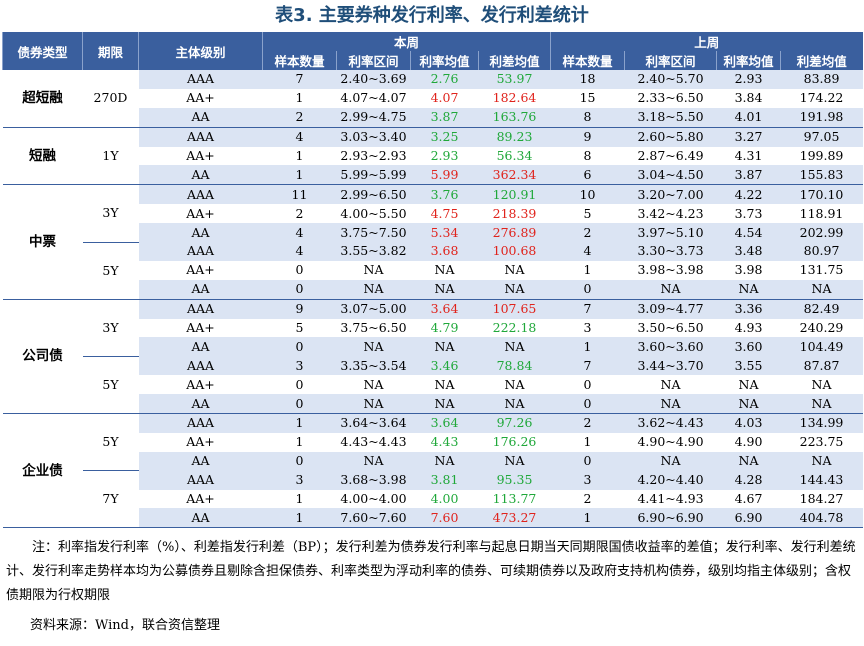 Image resolution: width=864 pixels, height=646 pixels. I want to click on table-cell: 4.20~4.40, so click(670, 480).